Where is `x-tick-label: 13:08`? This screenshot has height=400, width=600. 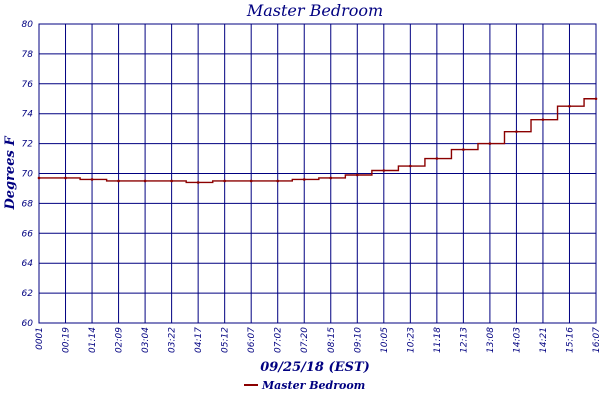
x-tick-label: 13:08 is located at coordinates (491, 340).